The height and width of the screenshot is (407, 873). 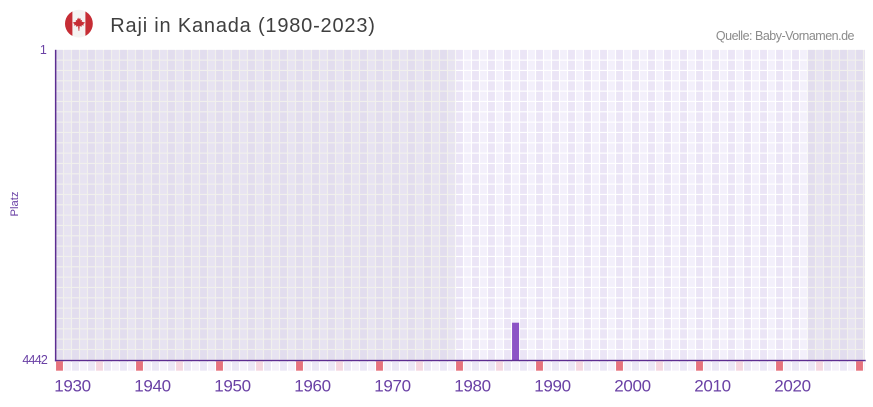 What do you see at coordinates (632, 385) in the screenshot?
I see `svg-text: 2000` at bounding box center [632, 385].